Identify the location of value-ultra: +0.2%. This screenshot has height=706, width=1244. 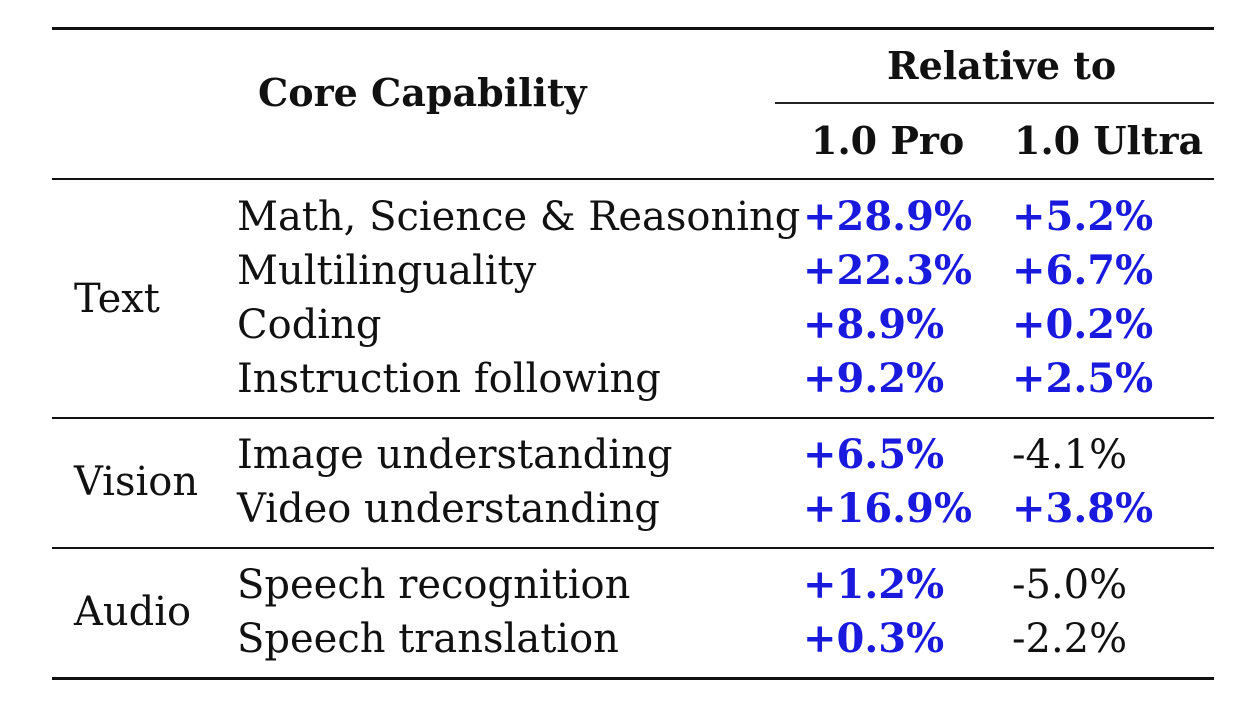
(1083, 324).